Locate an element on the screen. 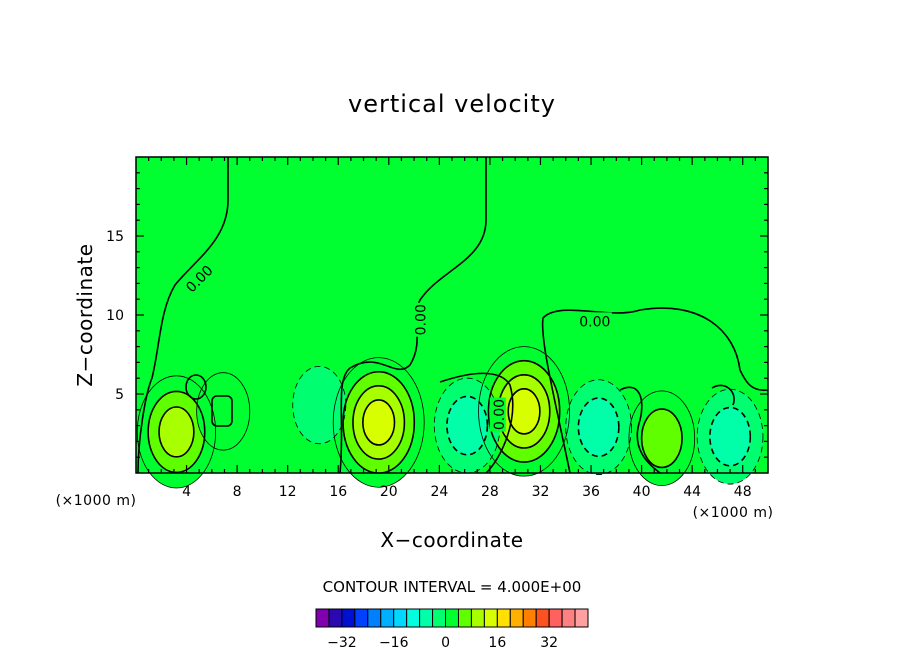 The width and height of the screenshot is (904, 654). colorbar-labels: −32 −16 0 16 32 is located at coordinates (442, 643).